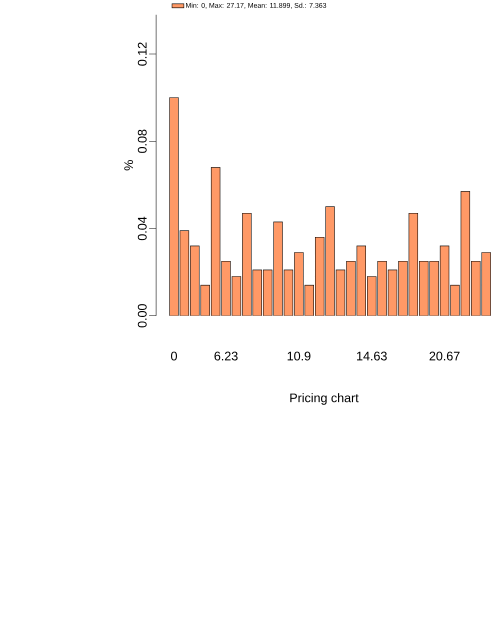 This screenshot has width=492, height=632. What do you see at coordinates (445, 356) in the screenshot?
I see `x-tick-label: 20.67` at bounding box center [445, 356].